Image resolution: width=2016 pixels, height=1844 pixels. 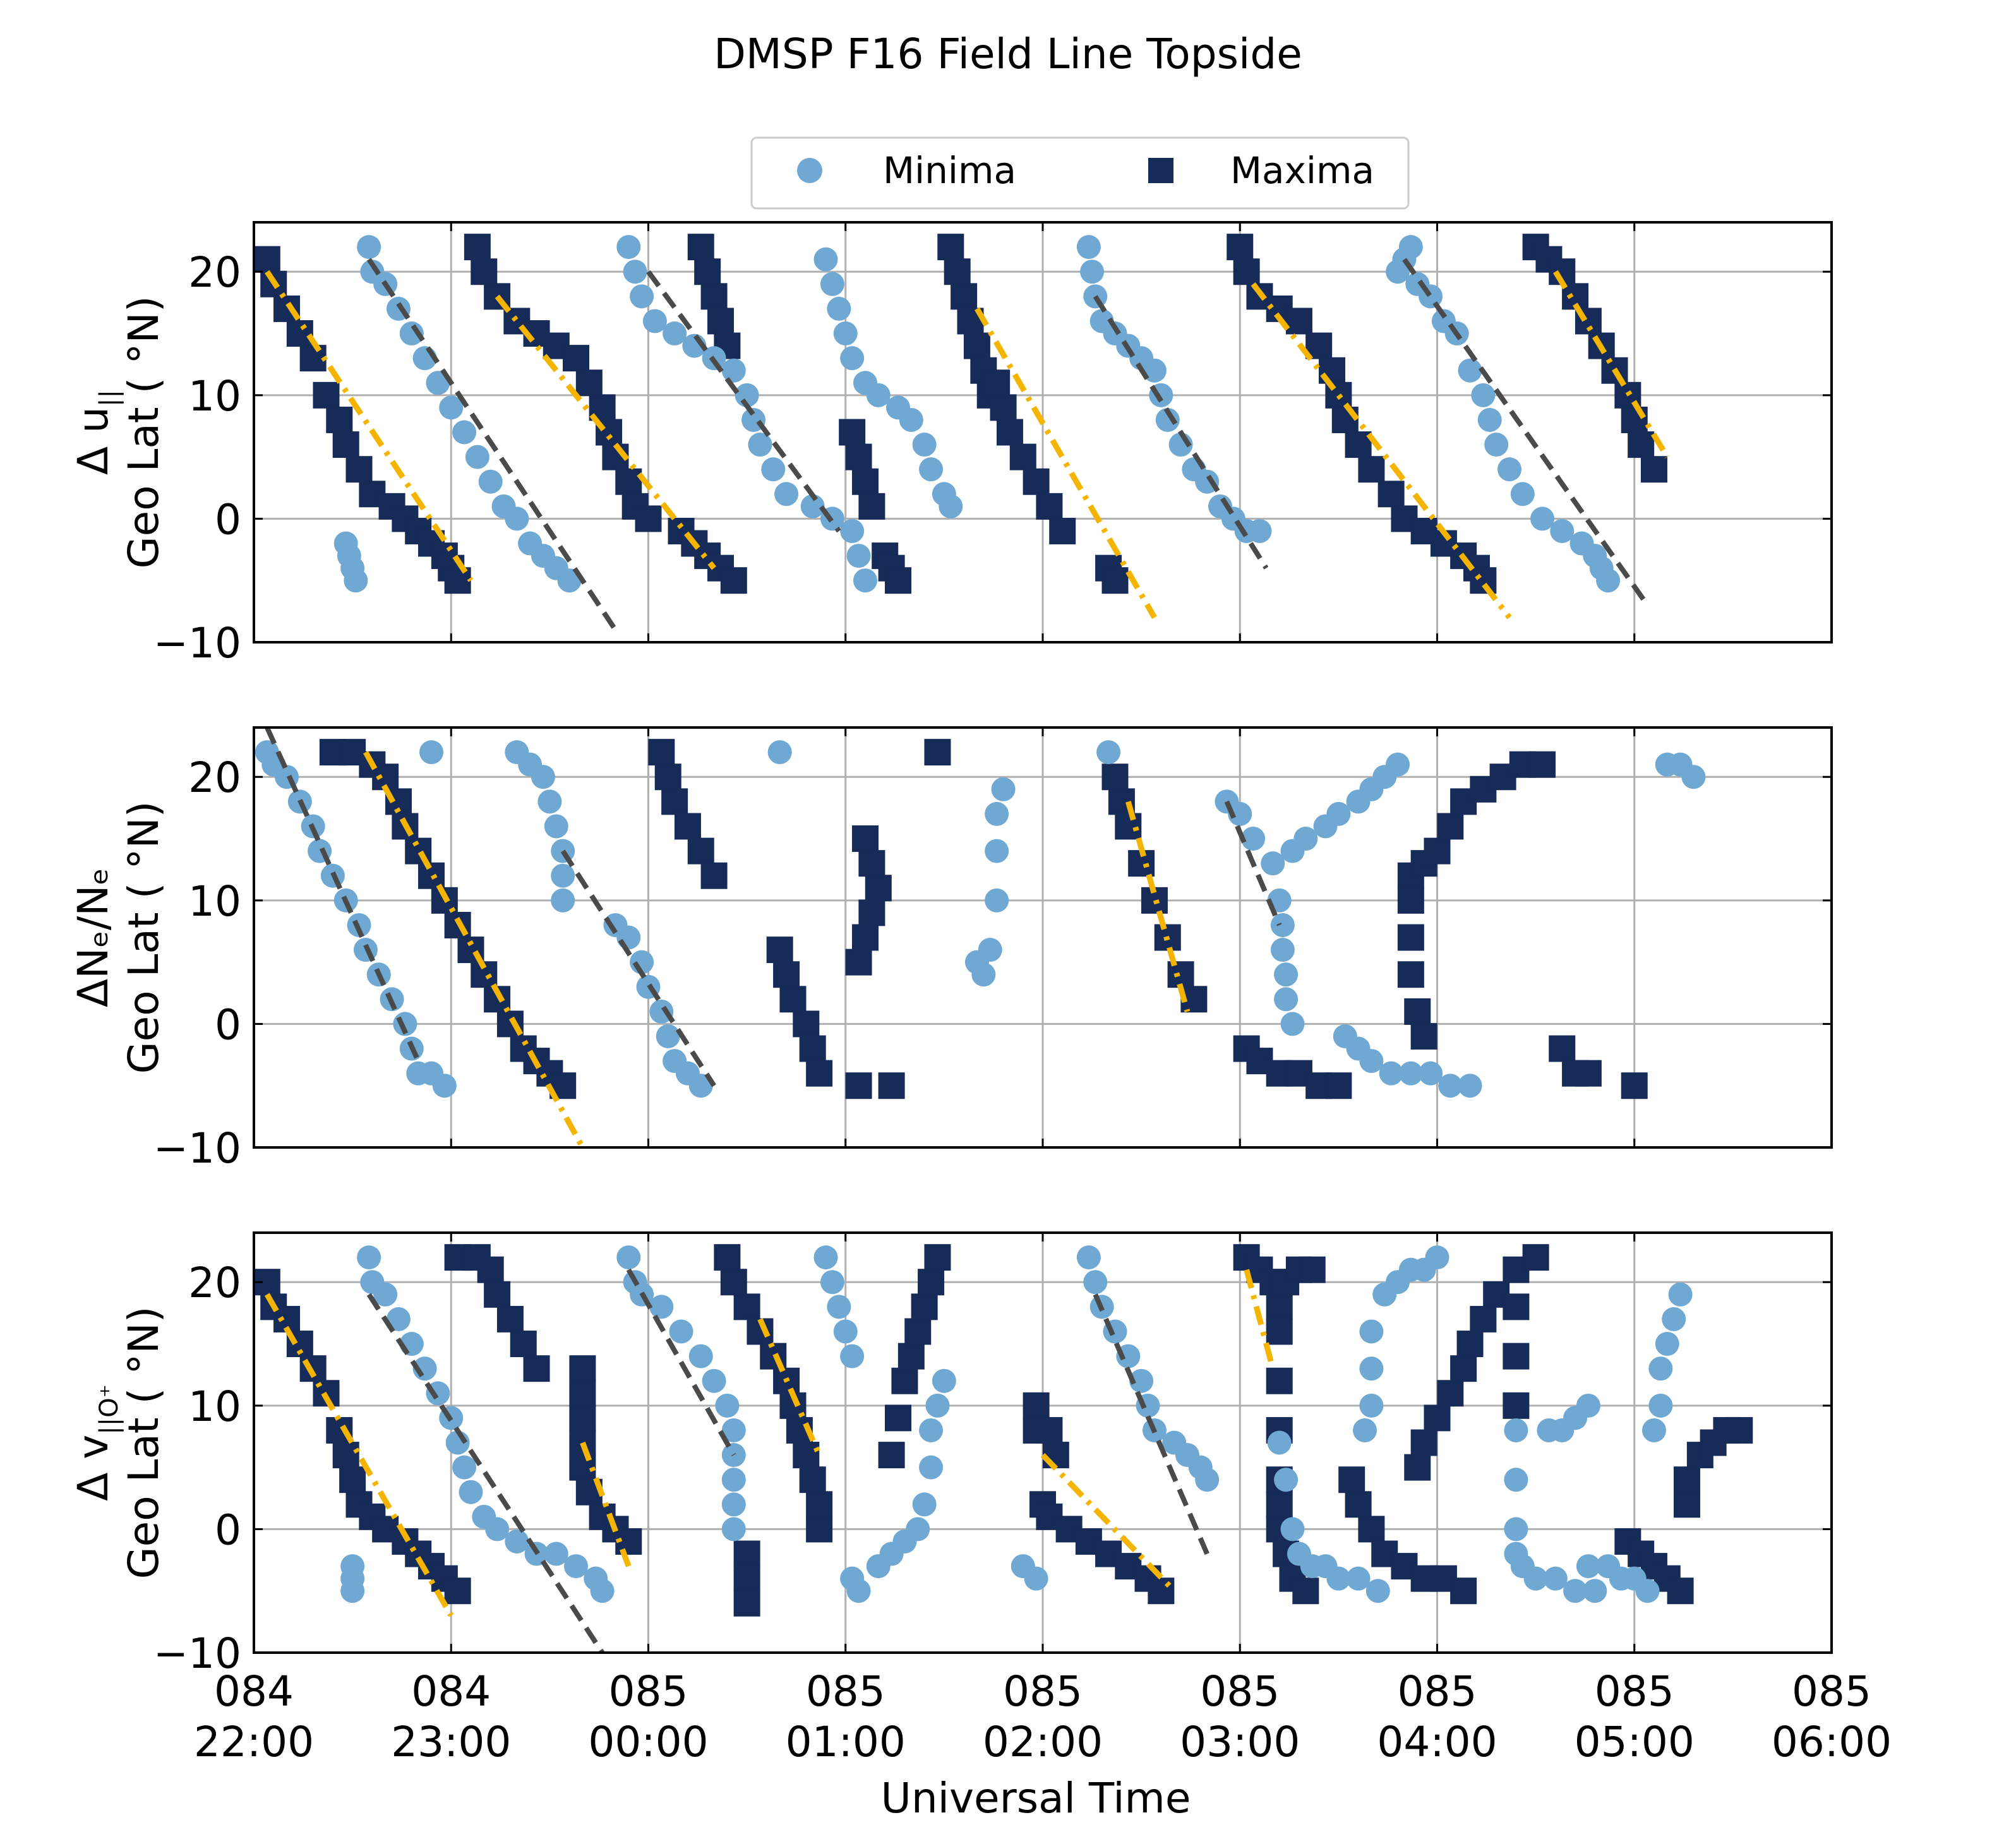 What do you see at coordinates (93, 937) in the screenshot?
I see `y-axis-label-quantity: ΔNₑ/Nₑ` at bounding box center [93, 937].